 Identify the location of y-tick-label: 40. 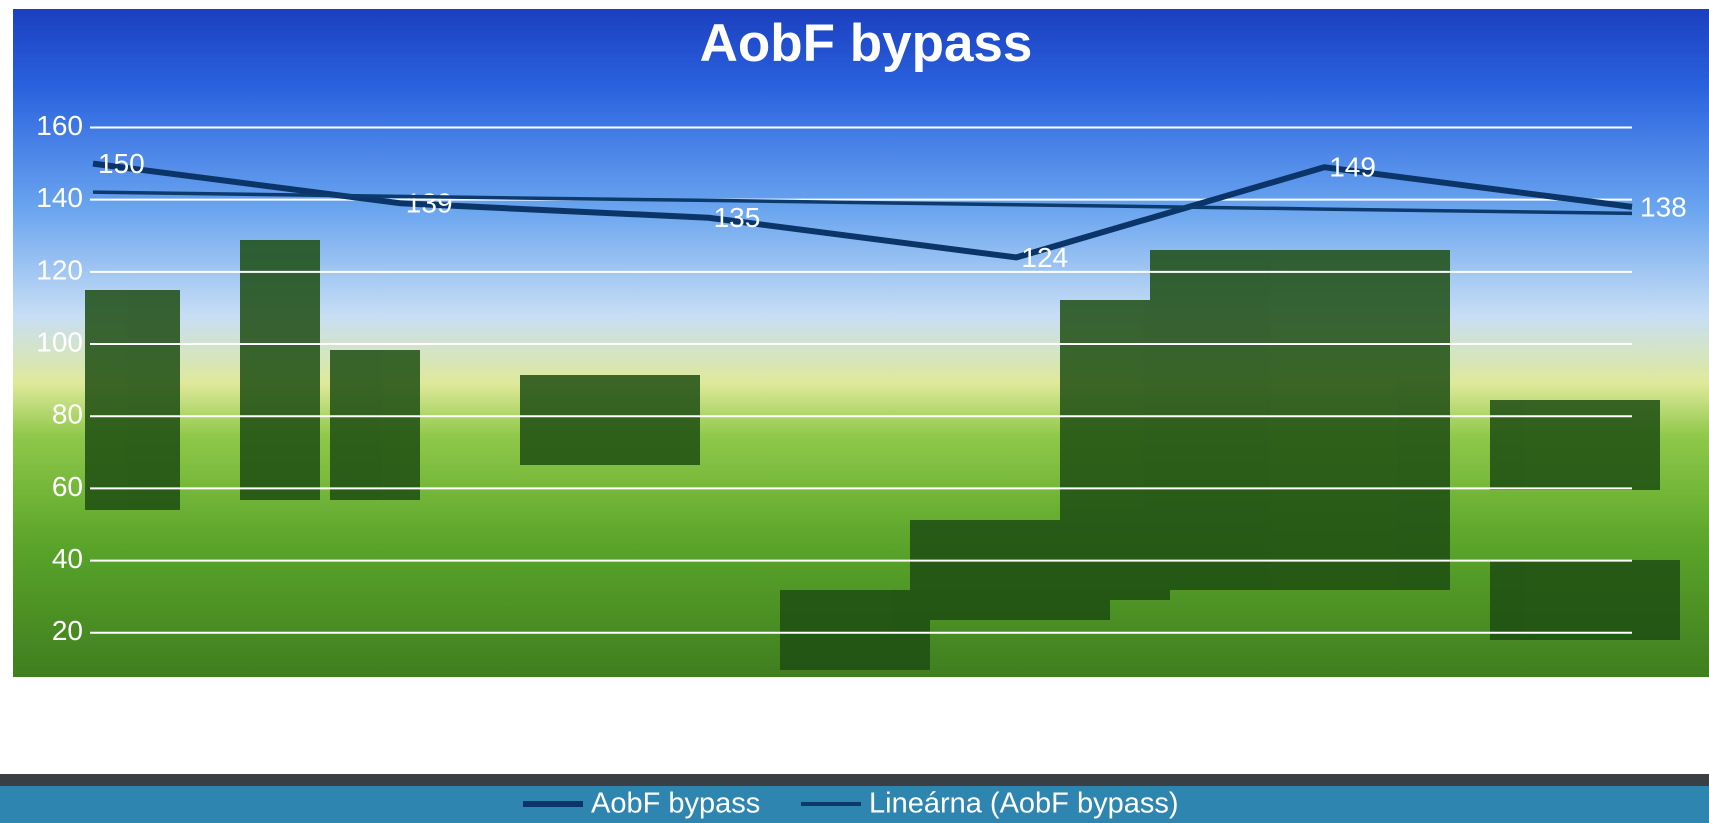
(67, 558).